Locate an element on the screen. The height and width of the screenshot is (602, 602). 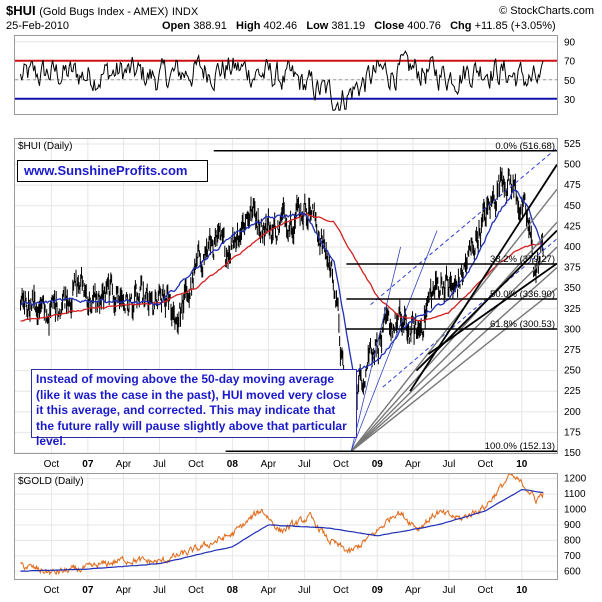
y-tick-label: 600 is located at coordinates (572, 571).